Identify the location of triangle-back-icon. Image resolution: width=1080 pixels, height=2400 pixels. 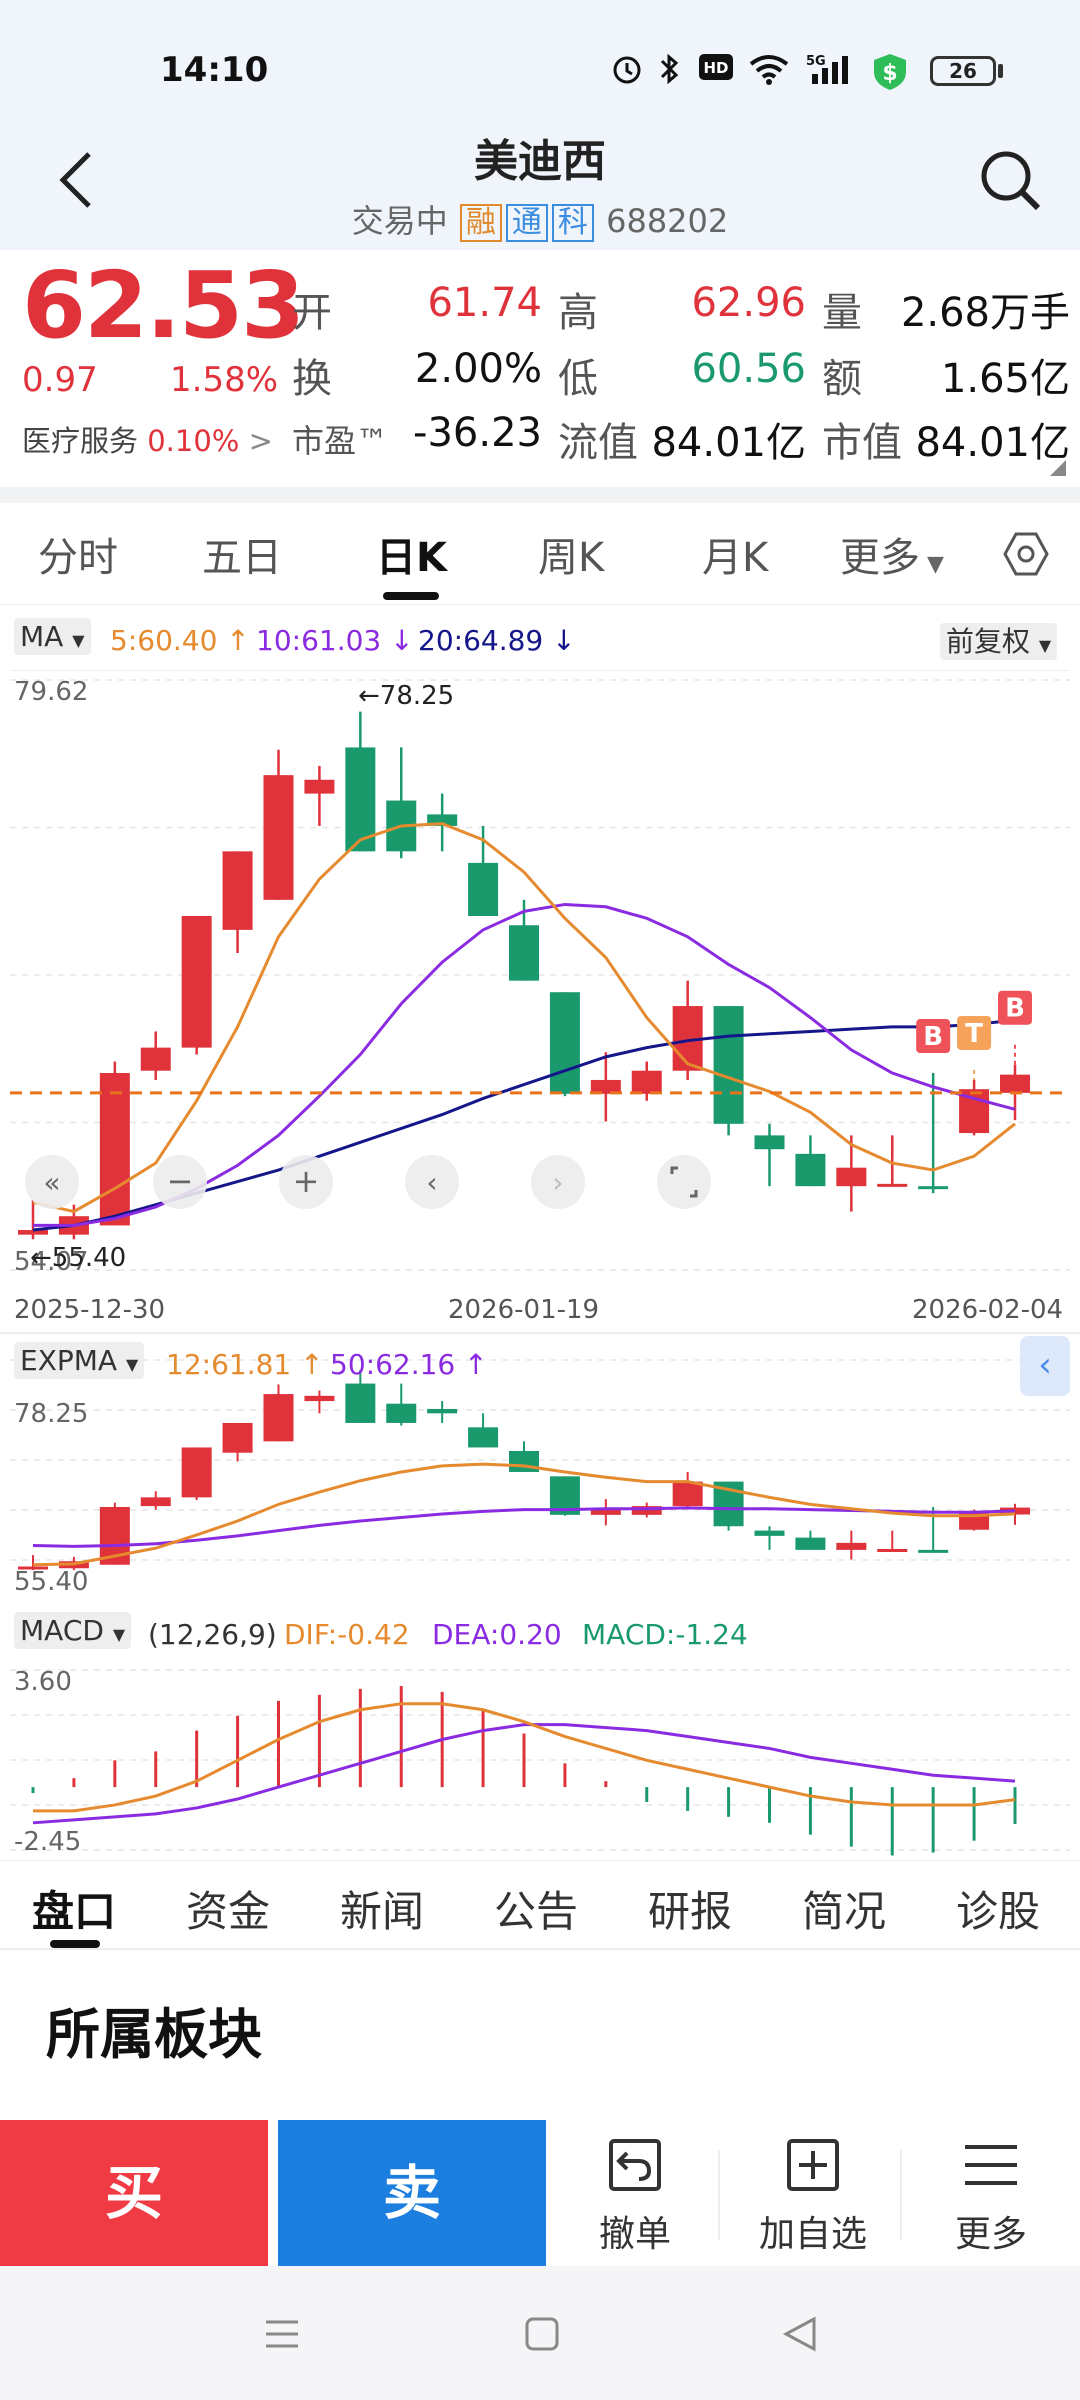
(799, 2334).